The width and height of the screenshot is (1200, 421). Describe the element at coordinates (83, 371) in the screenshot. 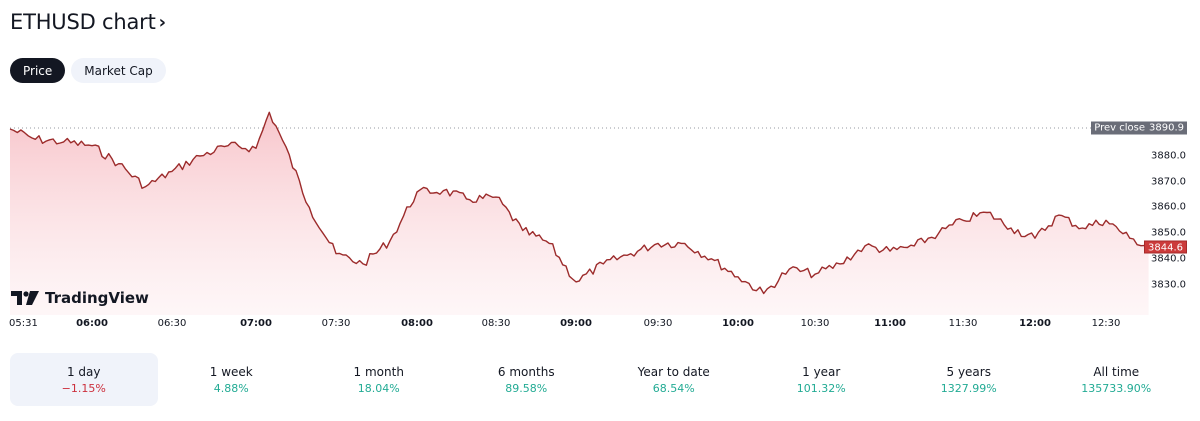

I see `period-label: 1 day` at that location.